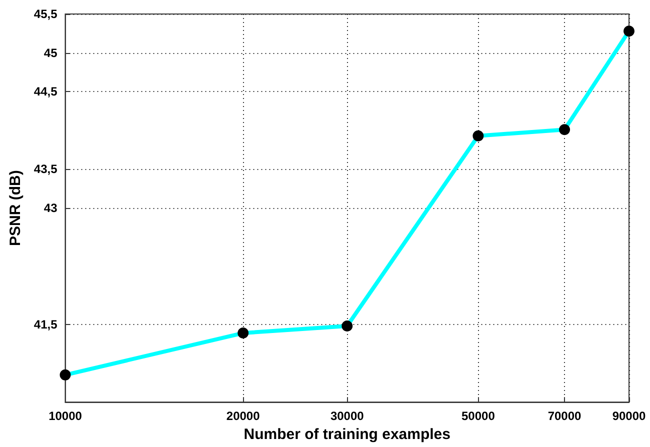 The height and width of the screenshot is (447, 650). Describe the element at coordinates (51, 208) in the screenshot. I see `y-tick-label: 43` at that location.